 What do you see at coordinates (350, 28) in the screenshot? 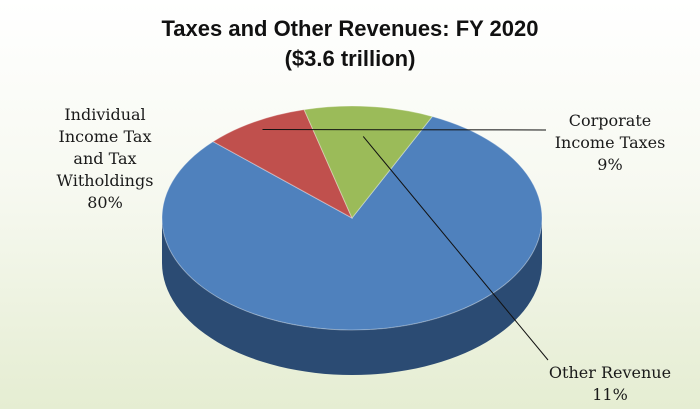
I see `chart-title: Taxes and Other Revenues: FY 2020` at bounding box center [350, 28].